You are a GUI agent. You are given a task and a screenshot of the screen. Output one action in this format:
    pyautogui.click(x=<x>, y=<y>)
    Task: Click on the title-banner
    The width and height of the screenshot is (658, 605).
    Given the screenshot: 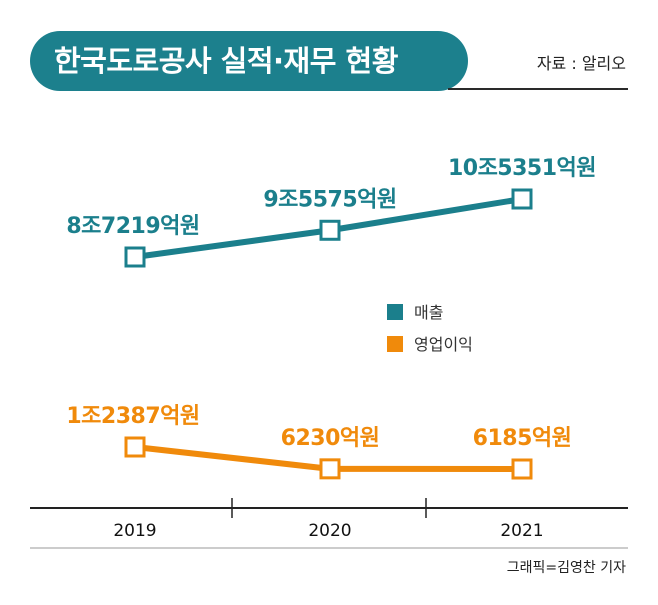 What is the action you would take?
    pyautogui.click(x=249, y=61)
    